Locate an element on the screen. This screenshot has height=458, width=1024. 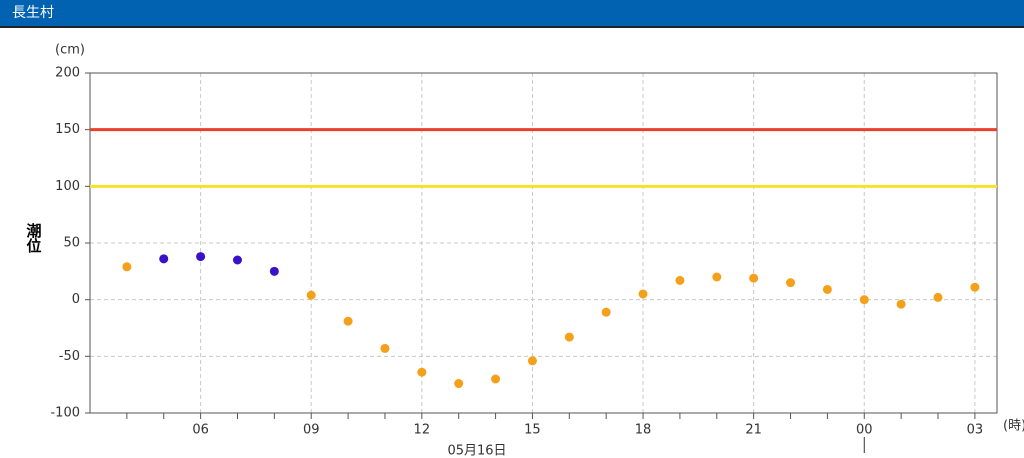
y-tick-label: -100 is located at coordinates (65, 413).